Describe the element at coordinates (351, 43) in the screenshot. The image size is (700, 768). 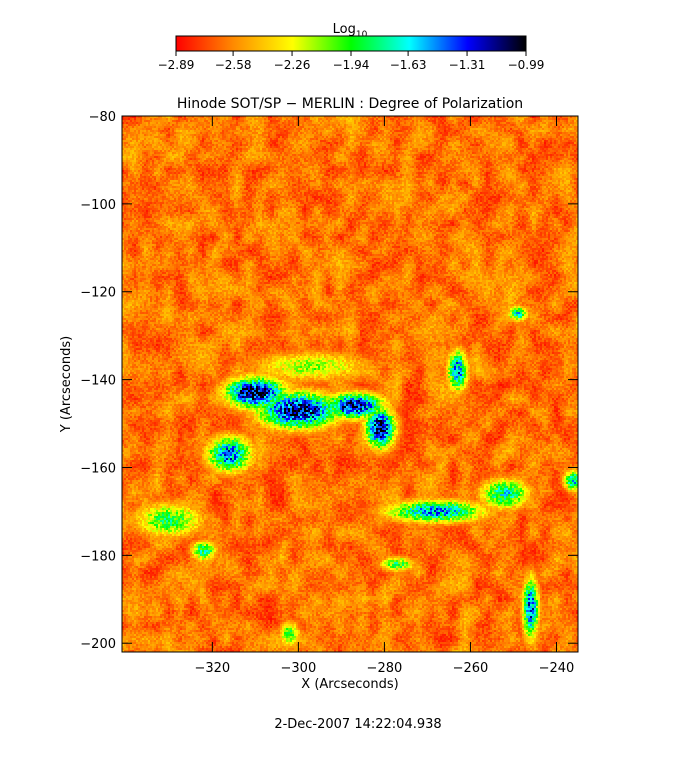
I see `colorbar-gradient` at that location.